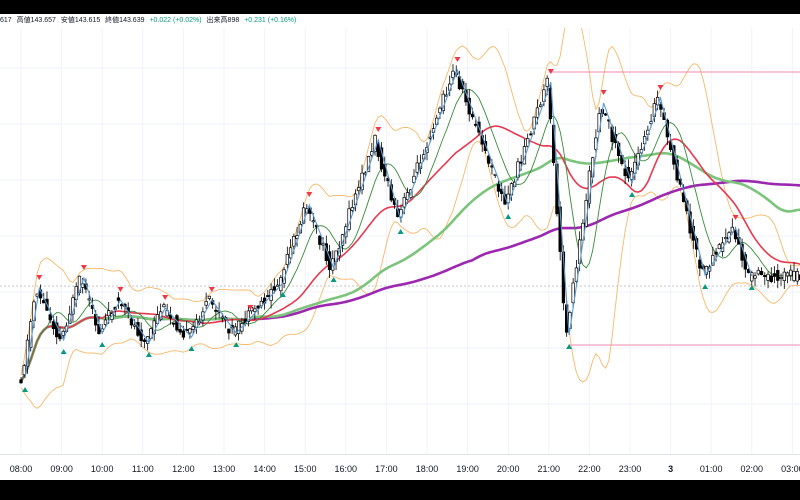 This screenshot has width=800, height=500. What do you see at coordinates (400, 490) in the screenshot?
I see `bottom-toolbar` at bounding box center [400, 490].